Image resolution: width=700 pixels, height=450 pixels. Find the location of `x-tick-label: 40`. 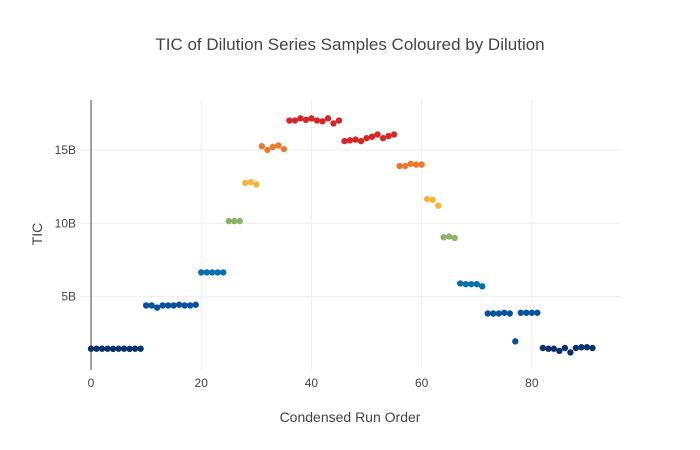

x-tick-label: 40 is located at coordinates (312, 383).